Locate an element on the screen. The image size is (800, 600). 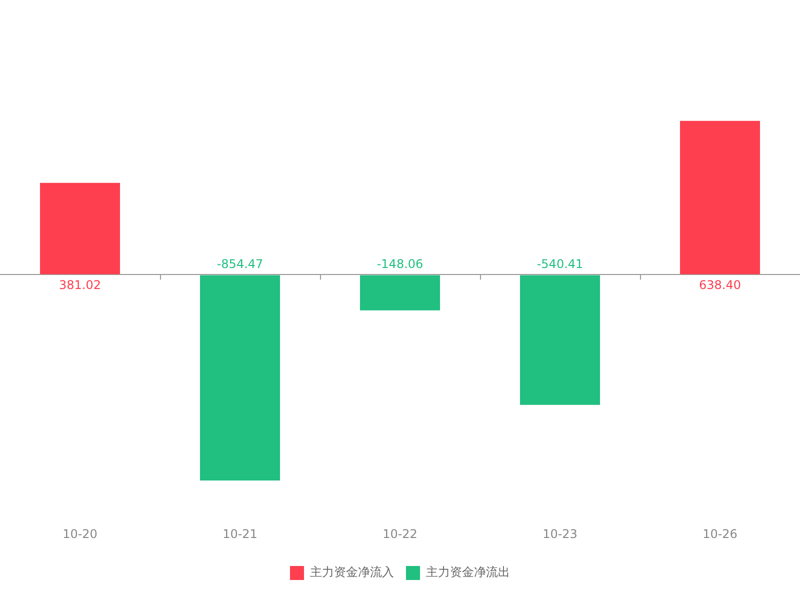
x-tick-label: 10-21 is located at coordinates (240, 533).